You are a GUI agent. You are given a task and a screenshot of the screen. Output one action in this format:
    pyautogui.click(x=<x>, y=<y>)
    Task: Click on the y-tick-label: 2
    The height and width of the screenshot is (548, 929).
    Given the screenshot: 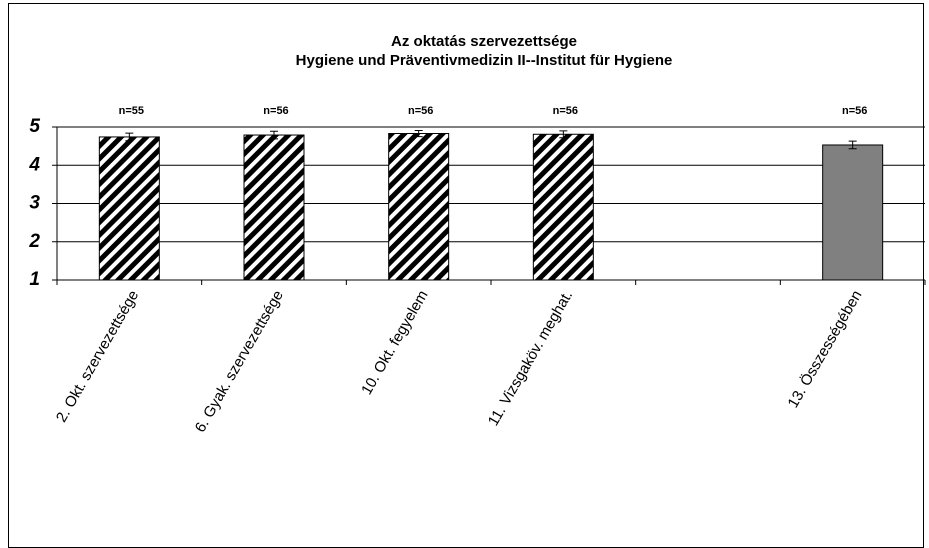 What is the action you would take?
    pyautogui.click(x=34, y=241)
    